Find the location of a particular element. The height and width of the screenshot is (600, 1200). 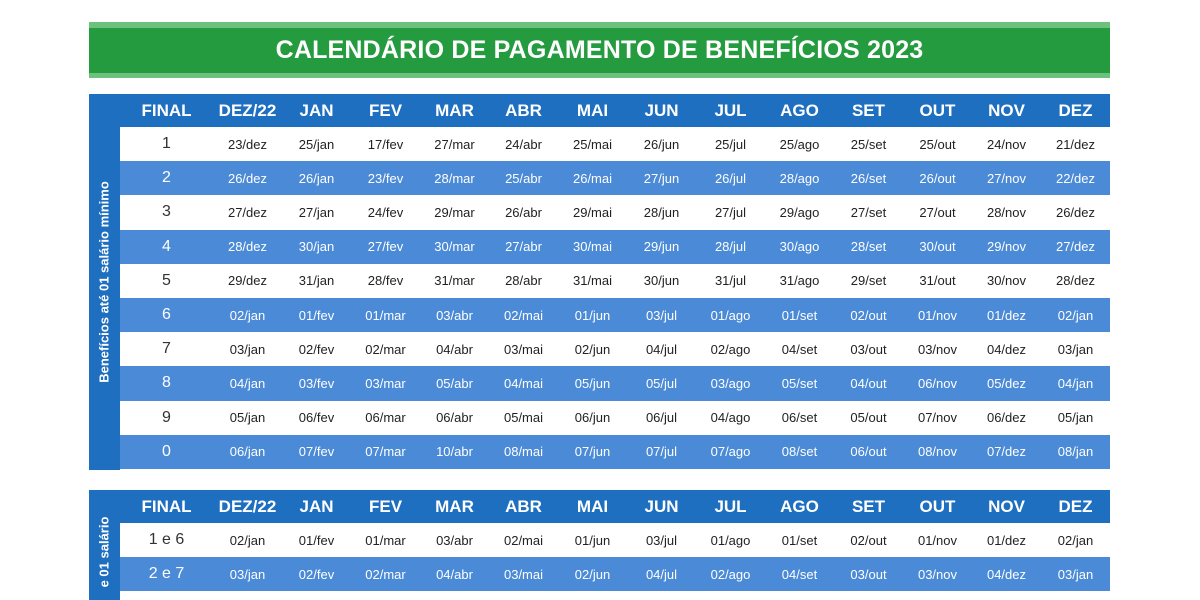

date-cell: 05/set is located at coordinates (799, 383).